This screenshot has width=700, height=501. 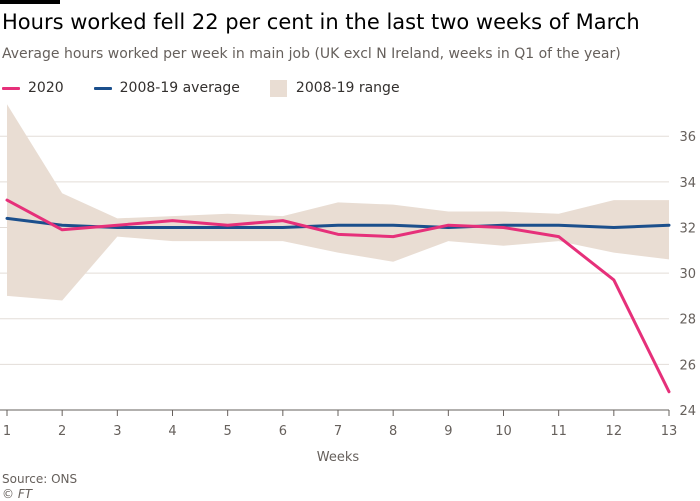 What do you see at coordinates (687, 137) in the screenshot?
I see `y-tick-label: 36` at bounding box center [687, 137].